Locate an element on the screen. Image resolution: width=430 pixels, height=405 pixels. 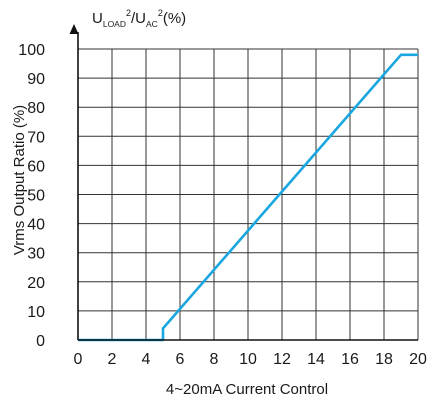
y-tick-label-1: 10 is located at coordinates (36, 312).